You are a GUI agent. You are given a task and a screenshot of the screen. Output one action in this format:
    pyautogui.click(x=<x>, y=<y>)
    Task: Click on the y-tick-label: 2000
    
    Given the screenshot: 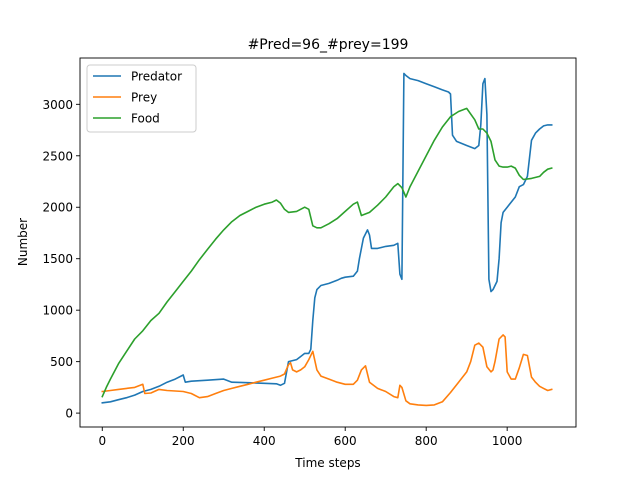 What is the action you would take?
    pyautogui.click(x=57, y=208)
    